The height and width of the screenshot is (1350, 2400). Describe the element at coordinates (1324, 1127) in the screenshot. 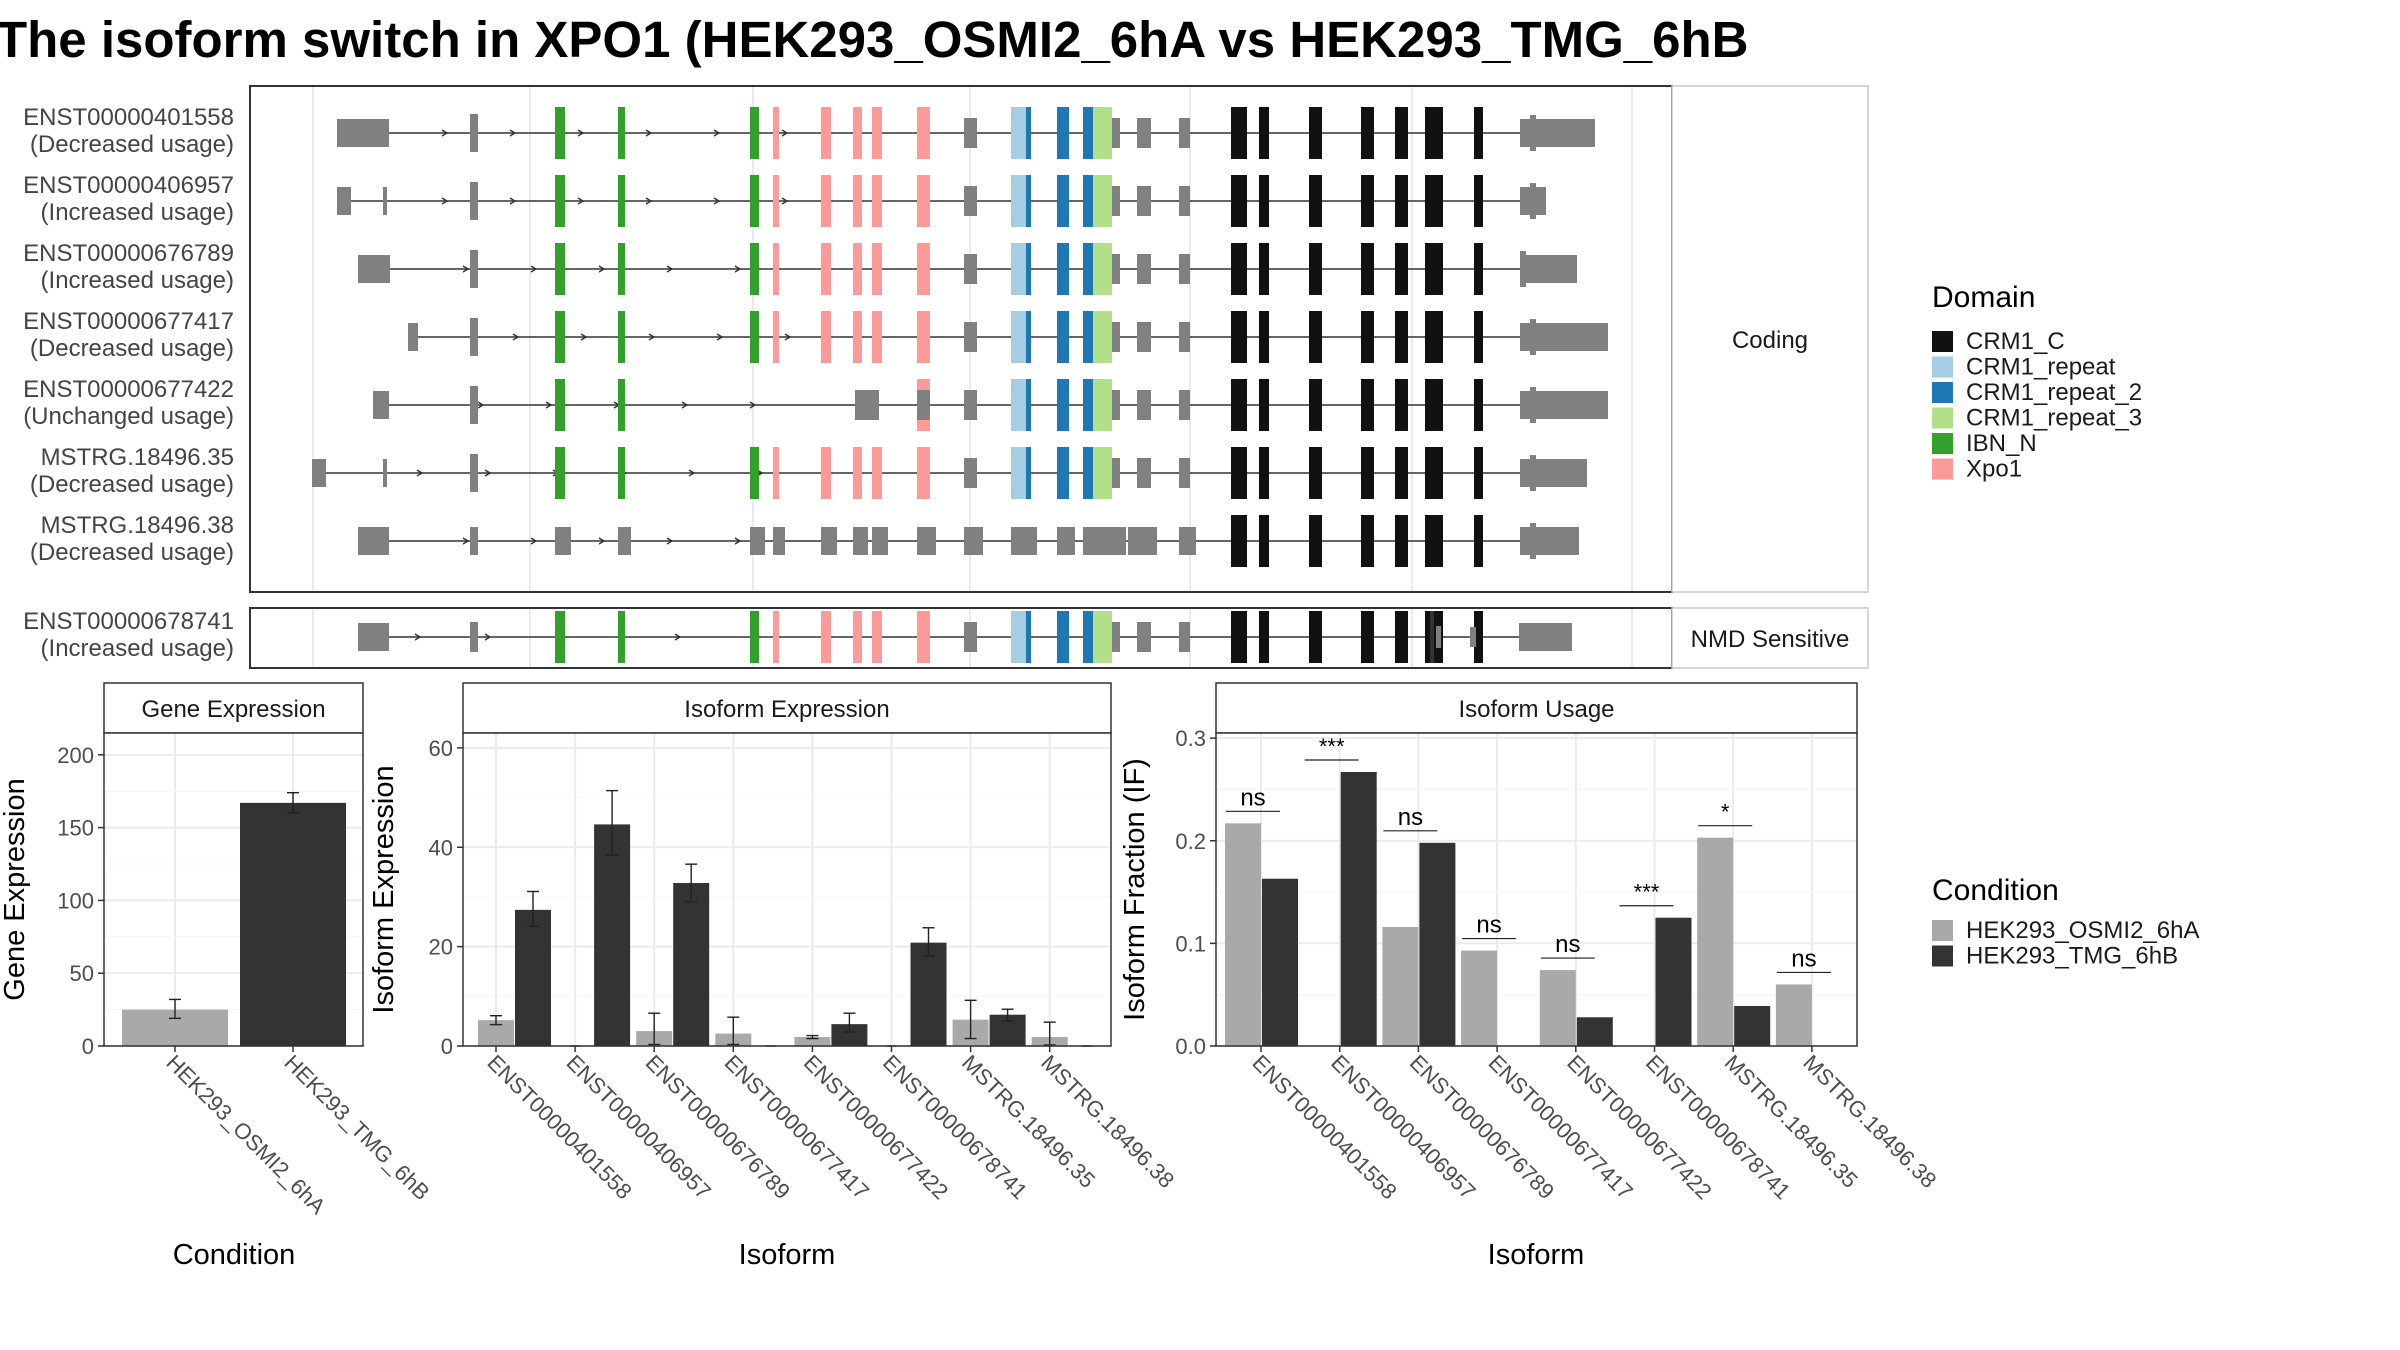

I see `x-tick-label: ENST00000401558` at that location.